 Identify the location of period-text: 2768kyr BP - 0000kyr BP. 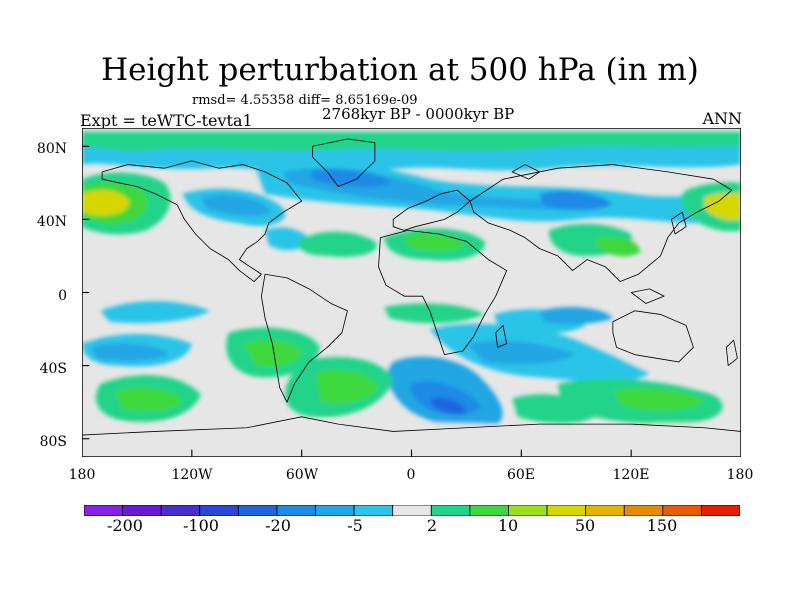
(418, 114).